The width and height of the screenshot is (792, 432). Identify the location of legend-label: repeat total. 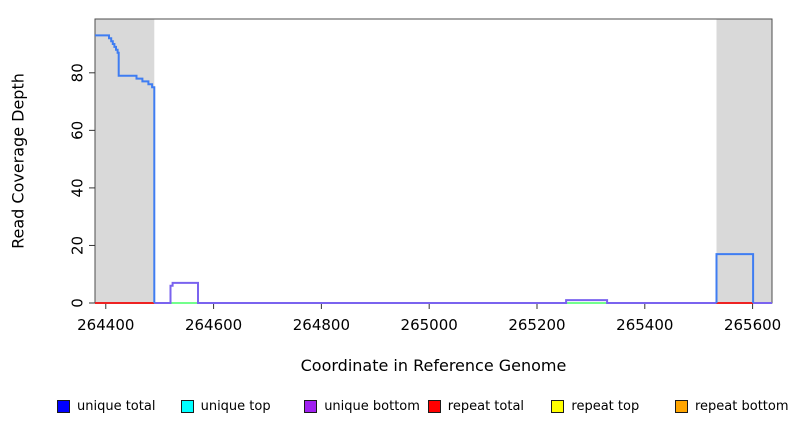
(486, 406).